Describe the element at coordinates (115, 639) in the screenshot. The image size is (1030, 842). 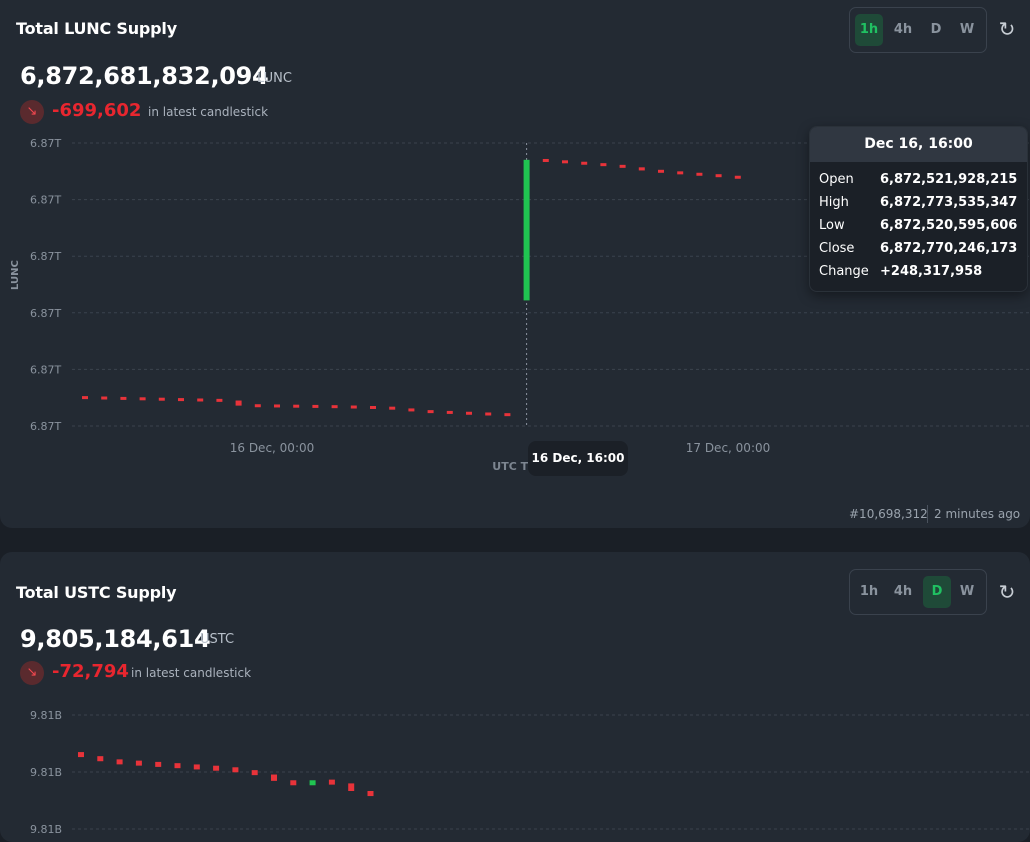
I see `supply-value: 9,805,184,614` at that location.